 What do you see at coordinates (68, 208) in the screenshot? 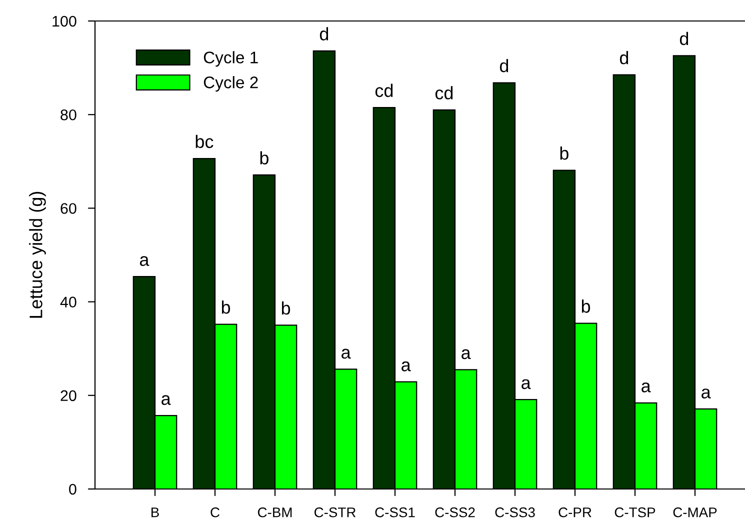
I see `y-tick-label: 60` at bounding box center [68, 208].